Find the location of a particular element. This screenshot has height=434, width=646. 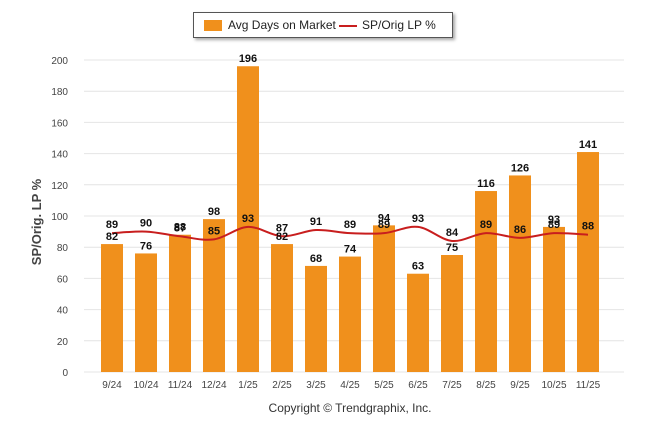

y-tick-label: 100 is located at coordinates (59, 217).